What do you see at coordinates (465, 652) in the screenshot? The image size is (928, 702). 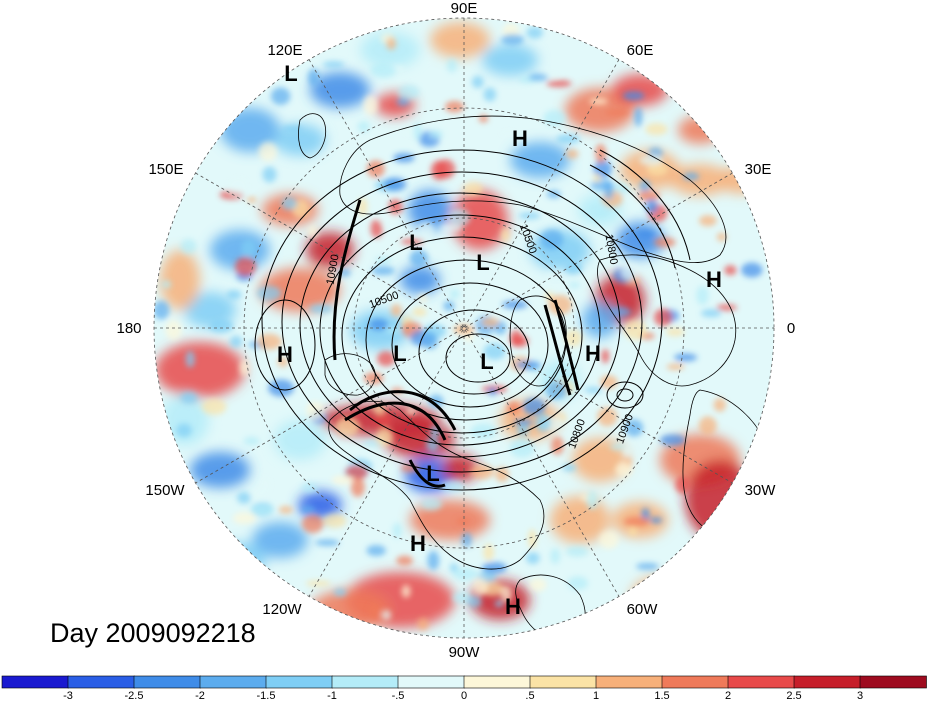 I see `lon-label-90w: 90W` at bounding box center [465, 652].